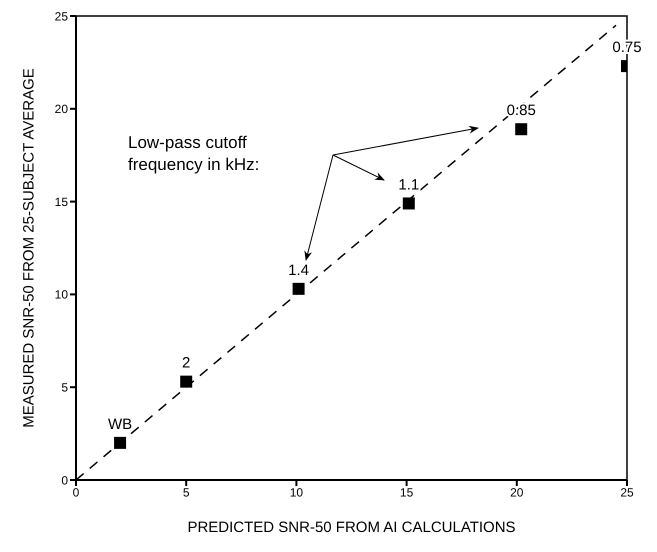 Image resolution: width=657 pixels, height=552 pixels. What do you see at coordinates (186, 363) in the screenshot?
I see `annotation: 2` at bounding box center [186, 363].